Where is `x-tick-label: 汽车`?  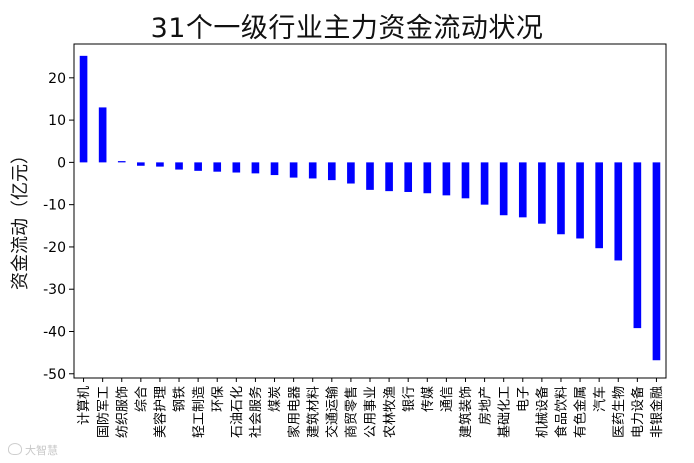
x-tick-label: 汽车 is located at coordinates (600, 399).